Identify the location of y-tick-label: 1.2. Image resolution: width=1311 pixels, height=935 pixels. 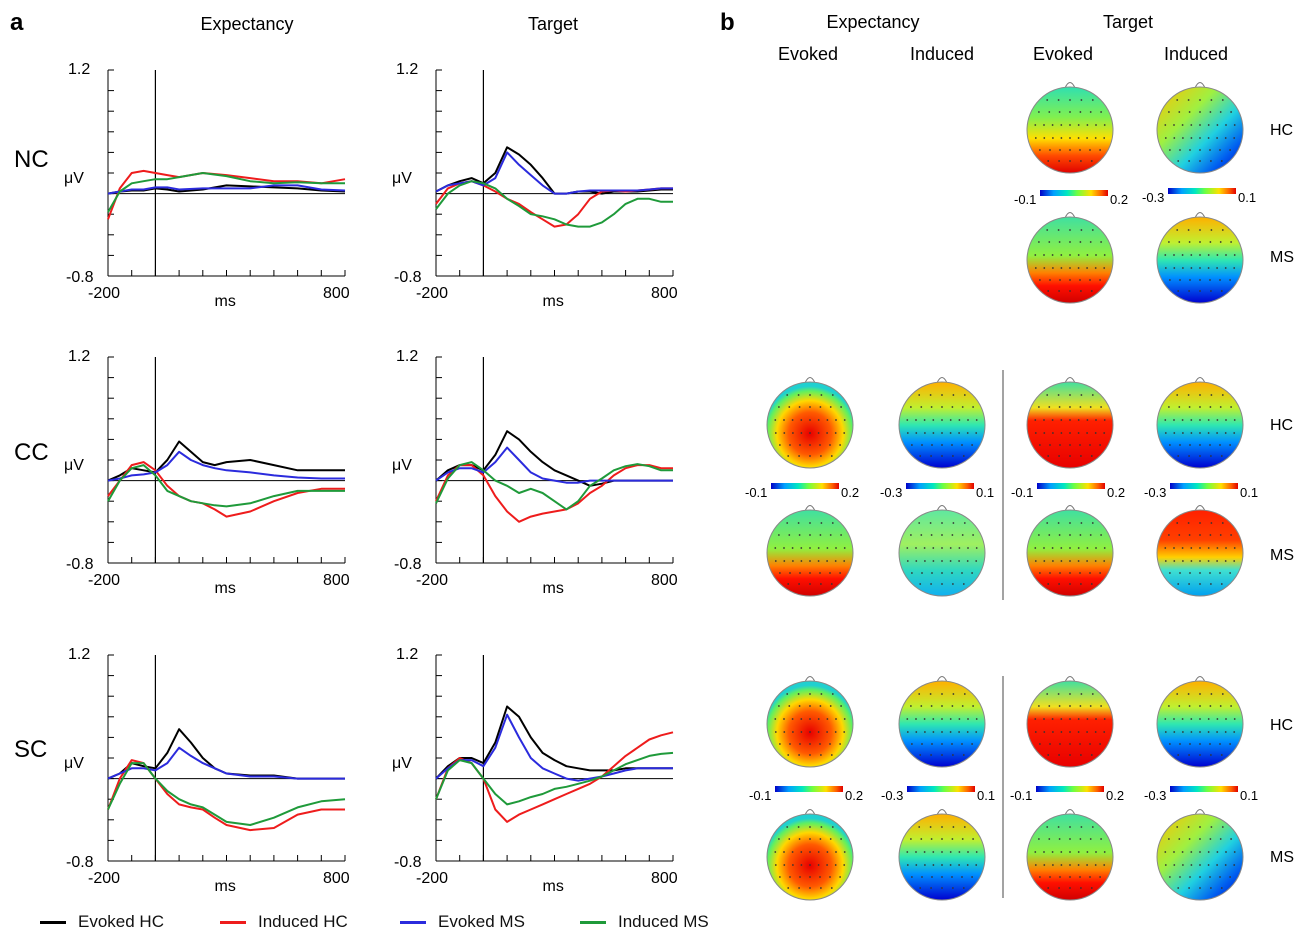
(407, 69).